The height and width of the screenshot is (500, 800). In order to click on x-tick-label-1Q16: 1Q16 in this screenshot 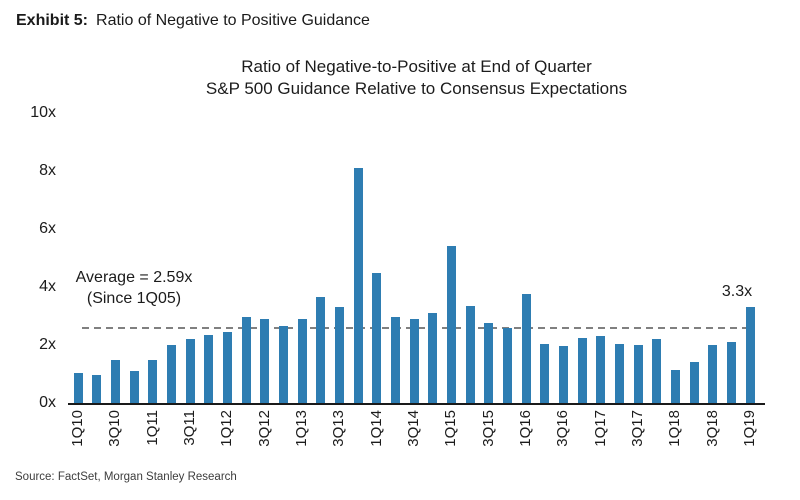, I will do `click(525, 428)`.